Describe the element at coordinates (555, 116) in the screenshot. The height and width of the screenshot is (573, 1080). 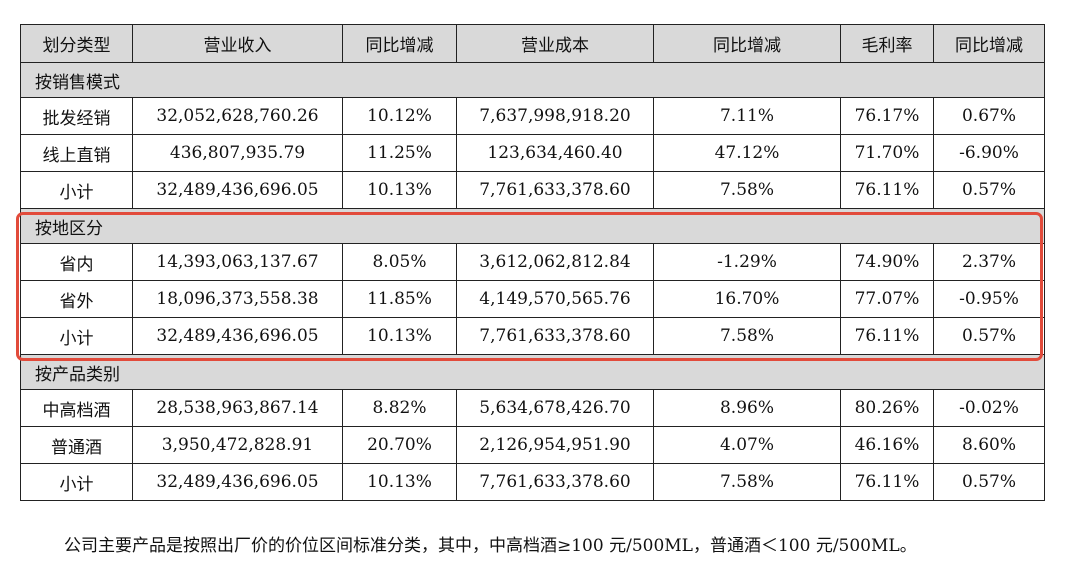
I see `table-cell: 7,637,998,918.20` at that location.